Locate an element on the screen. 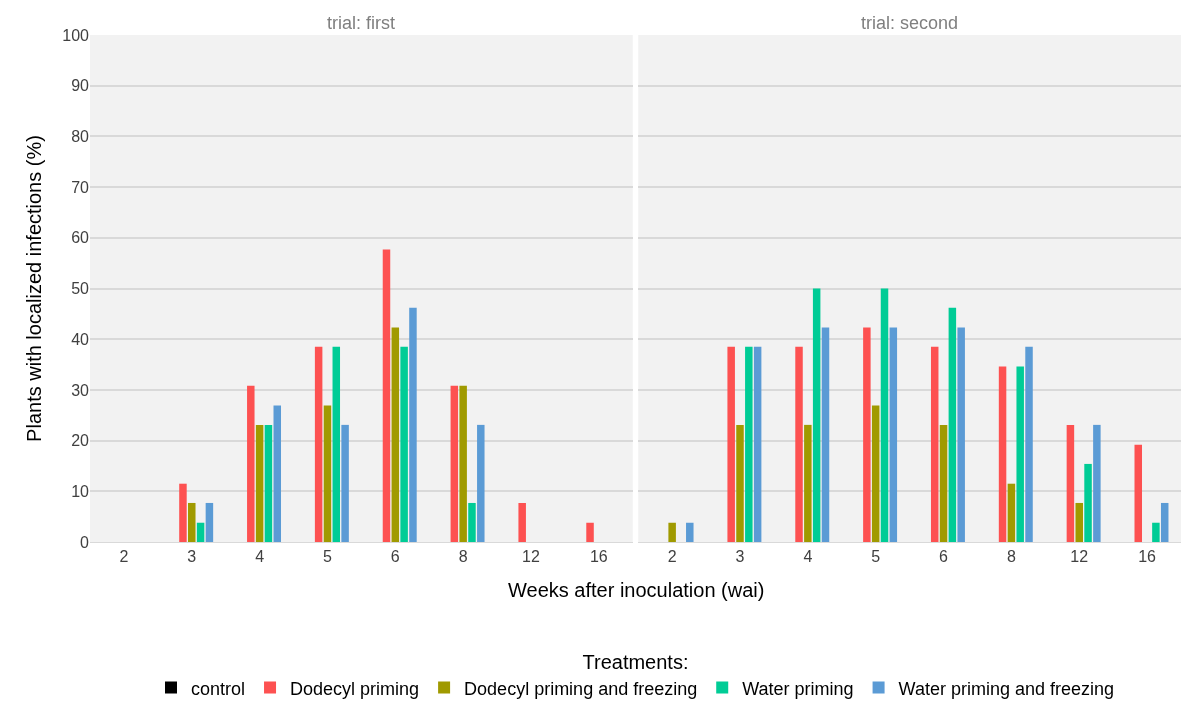  legend-title: Treatments: is located at coordinates (635, 662).